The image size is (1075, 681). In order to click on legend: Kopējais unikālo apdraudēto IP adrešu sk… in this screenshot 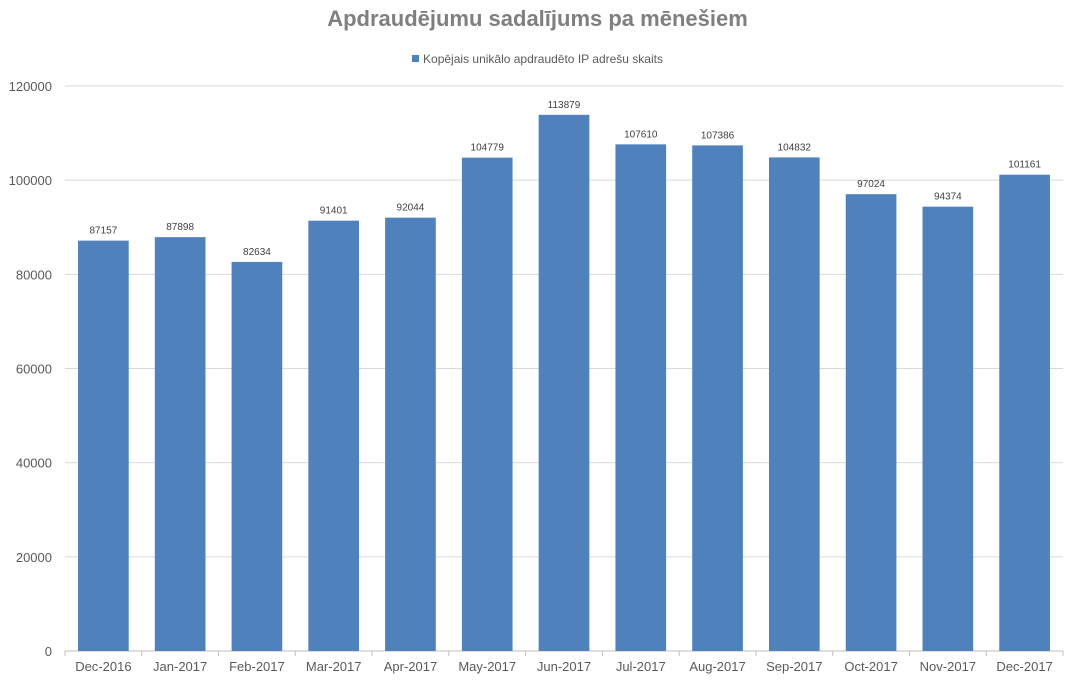, I will do `click(537, 59)`.